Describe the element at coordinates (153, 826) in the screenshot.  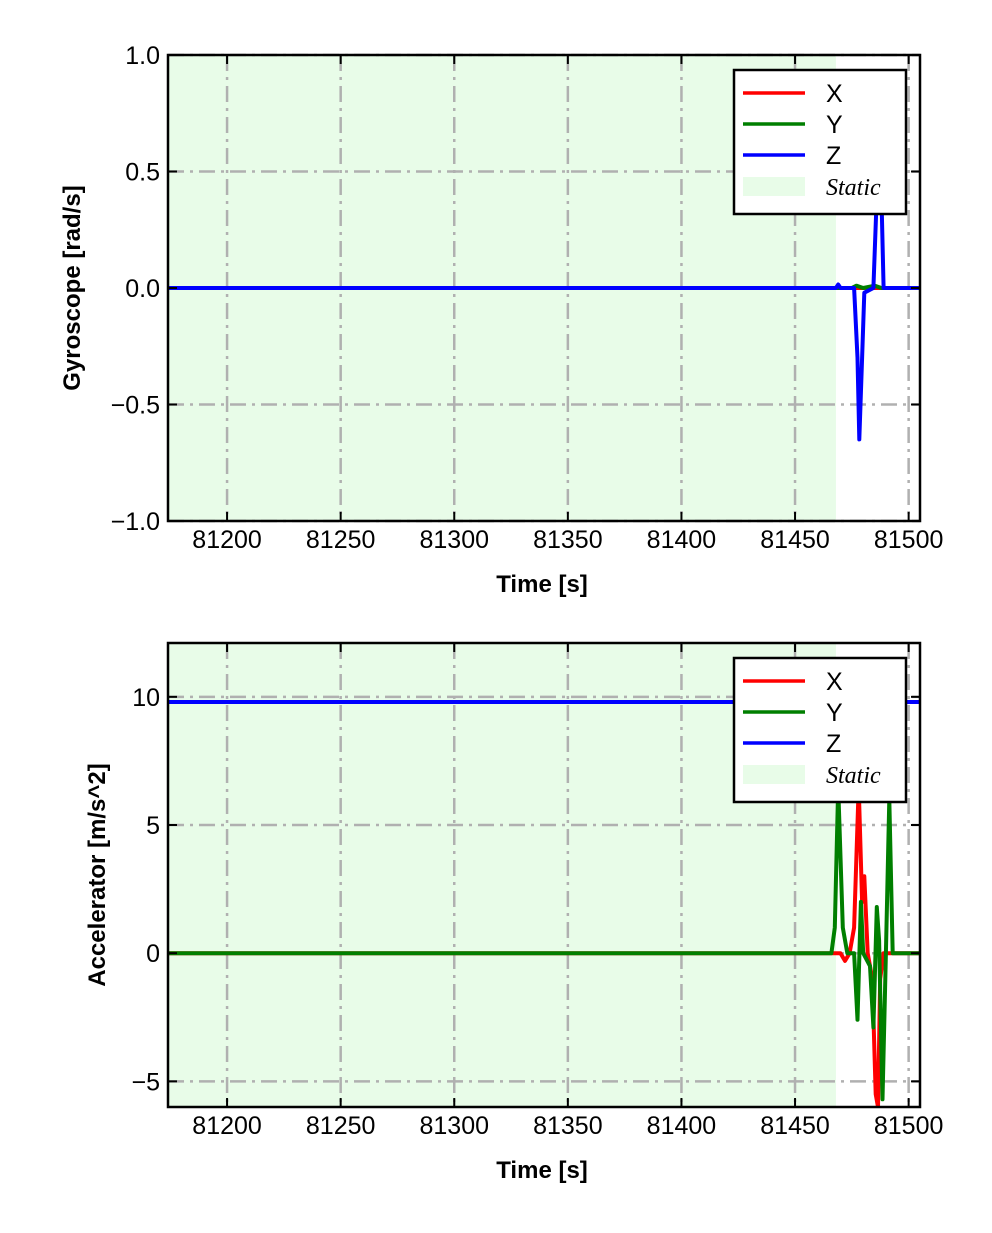
I see `y-tick-label: 5` at that location.